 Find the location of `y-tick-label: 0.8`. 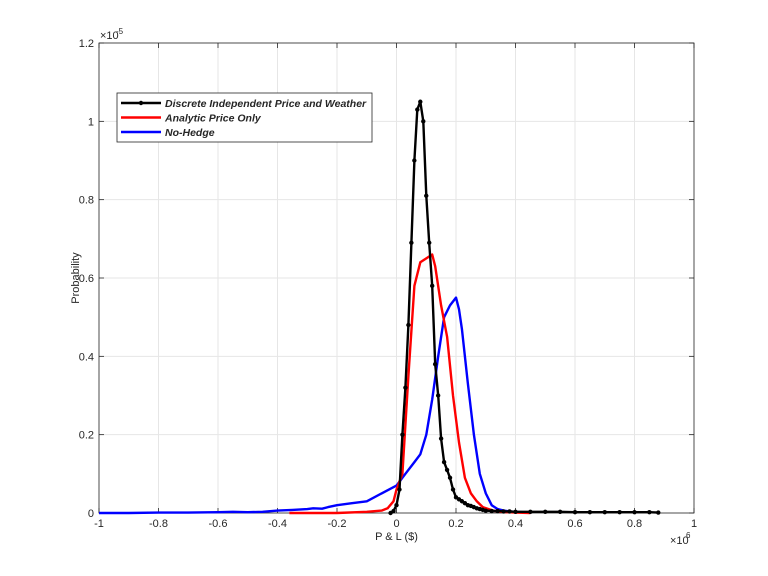

y-tick-label: 0.8 is located at coordinates (86, 201).